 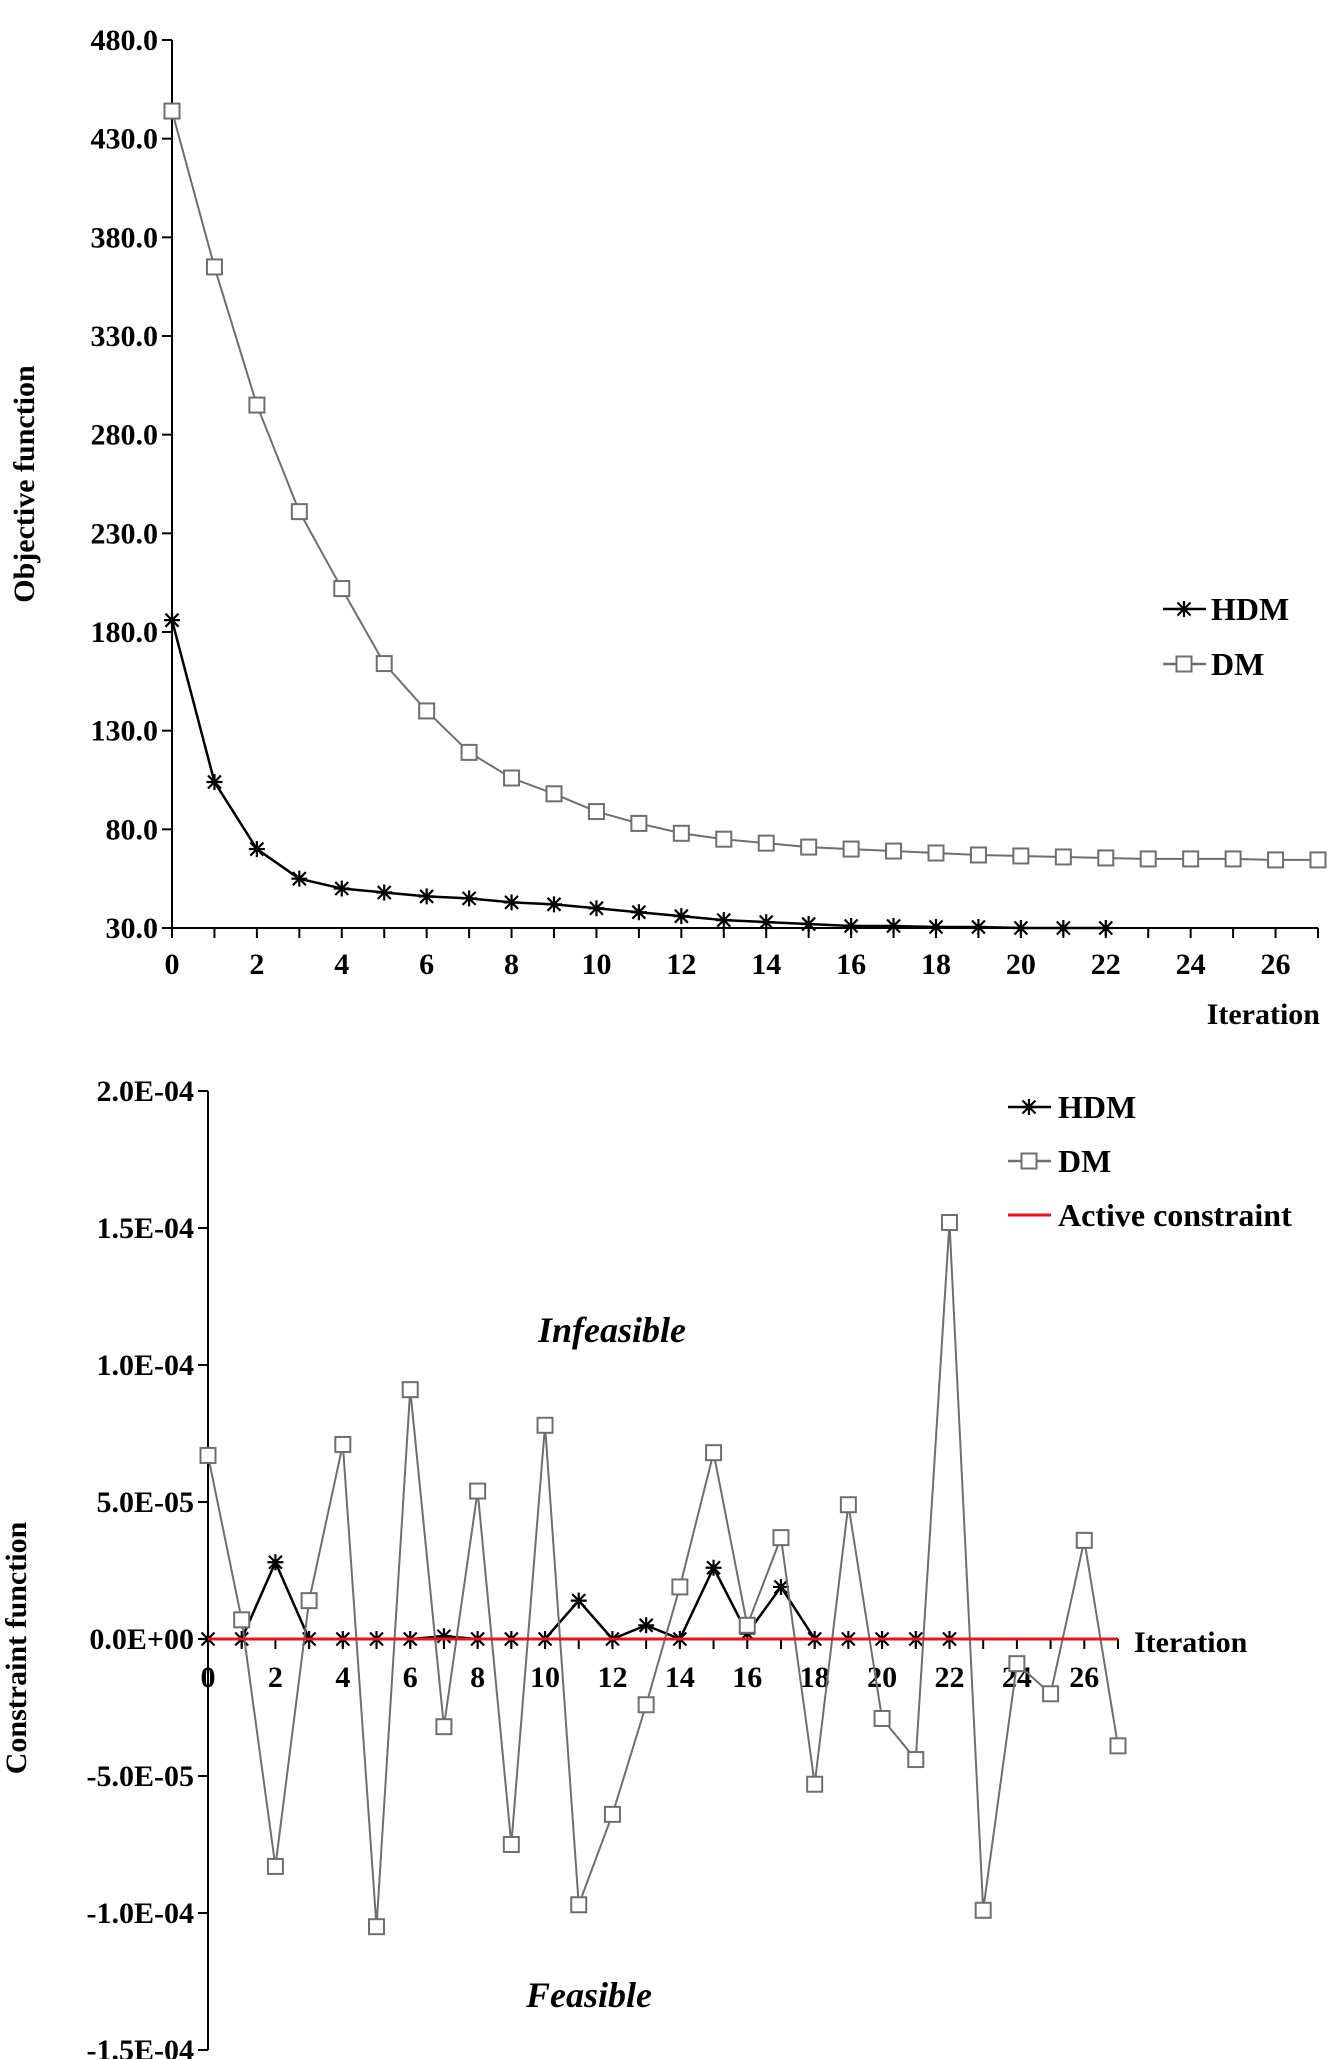 I want to click on y-tick-label: 280.0, so click(x=125, y=435).